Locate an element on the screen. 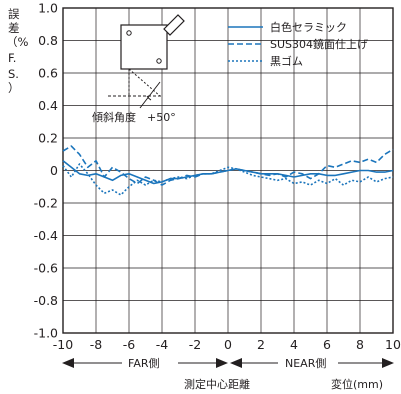 The image size is (401, 394). x-tick-label: 8 is located at coordinates (360, 344).